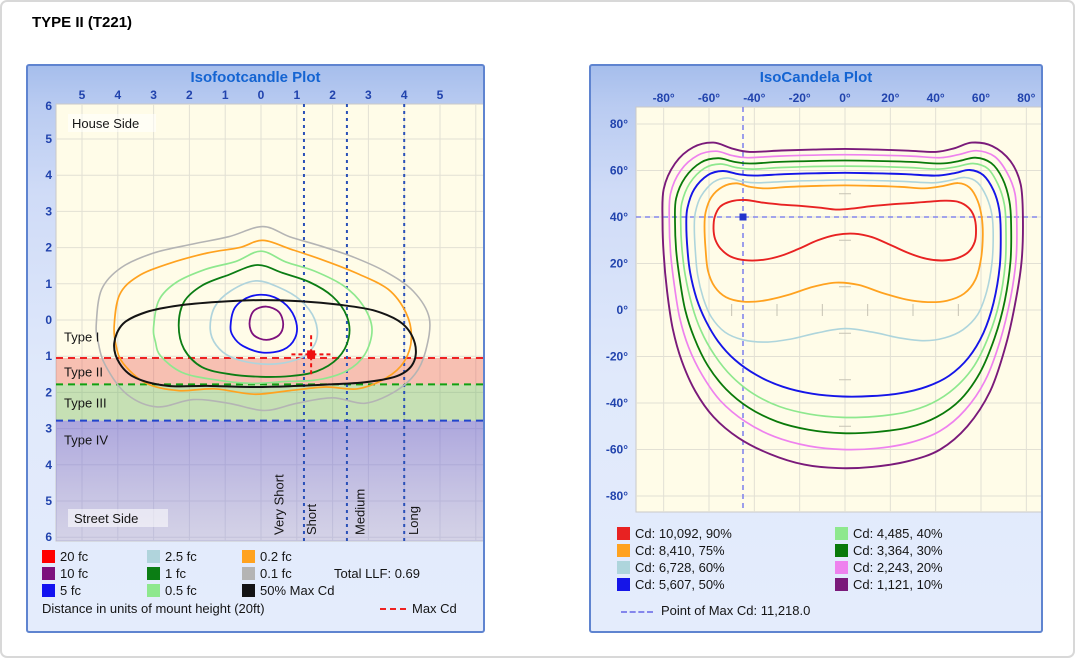 The height and width of the screenshot is (658, 1075). What do you see at coordinates (360, 512) in the screenshot?
I see `distance-label: Medium` at bounding box center [360, 512].